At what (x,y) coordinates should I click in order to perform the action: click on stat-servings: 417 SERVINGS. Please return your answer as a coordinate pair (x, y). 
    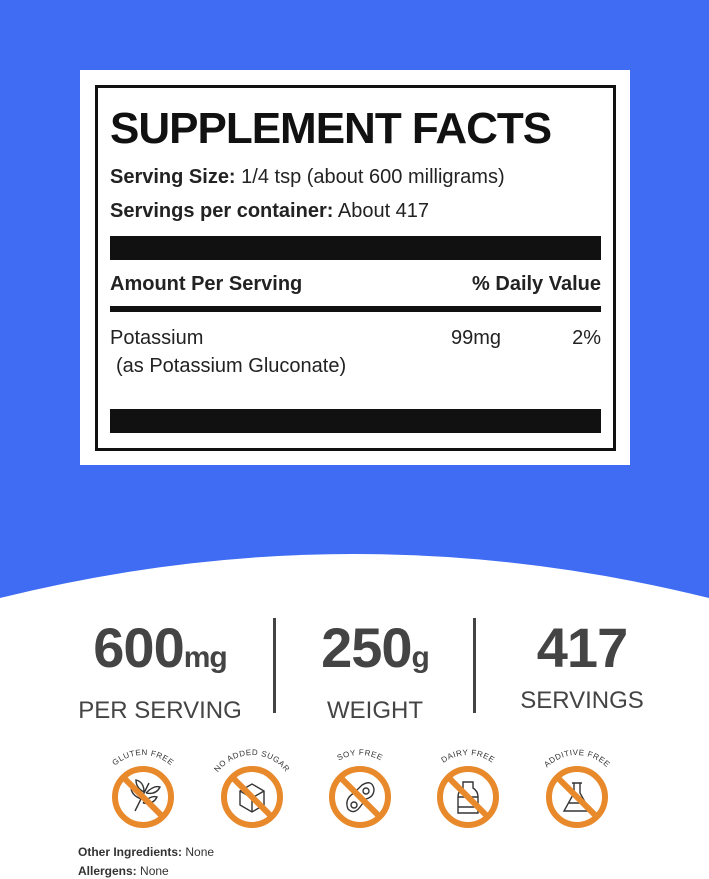
    Looking at the image, I should click on (582, 667).